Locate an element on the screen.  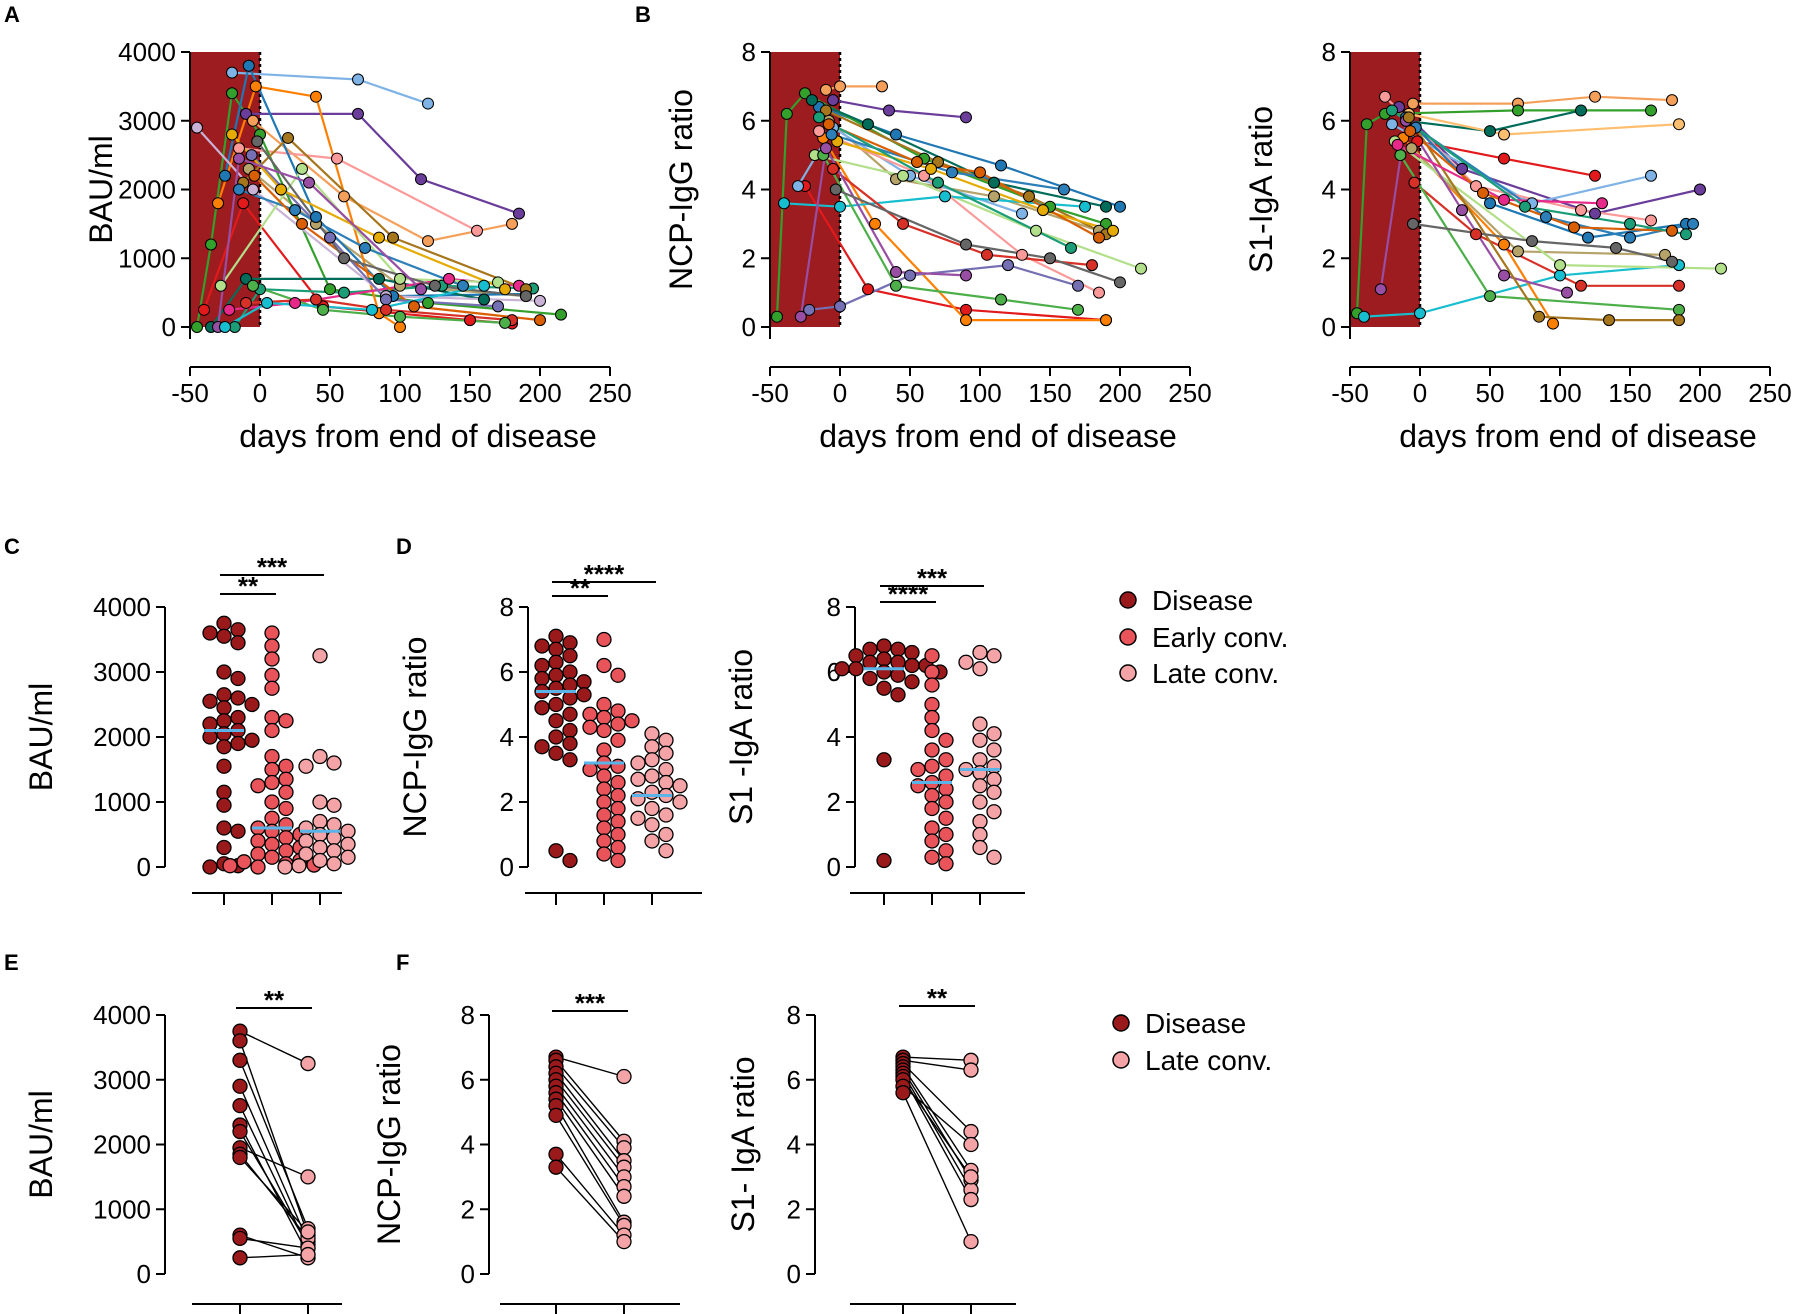
y-axis-label: S1 -IgA ratio is located at coordinates (741, 737).